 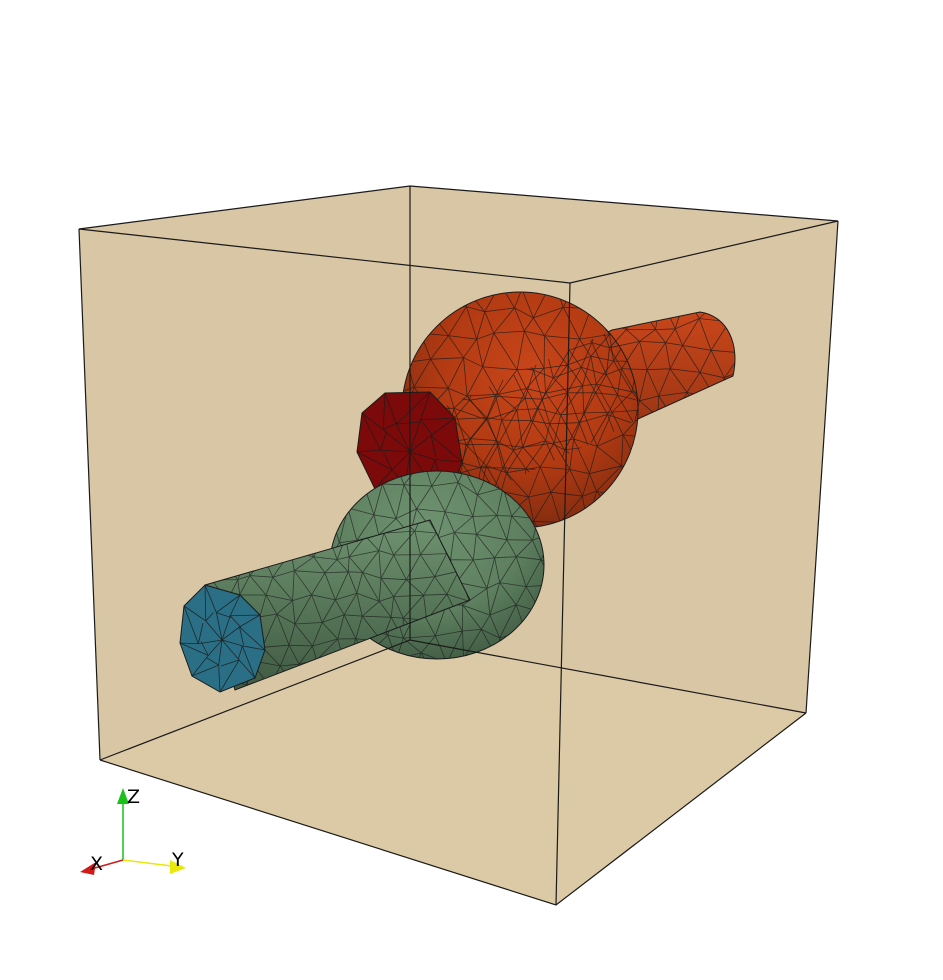 What do you see at coordinates (89, 494) in the screenshot?
I see `box-edge-front-left` at bounding box center [89, 494].